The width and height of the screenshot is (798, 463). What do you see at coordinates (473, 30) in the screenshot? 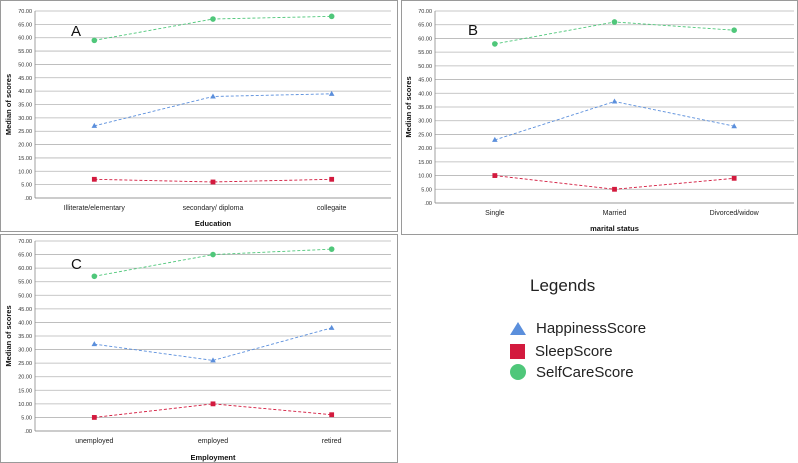
I see `panel-label: B` at bounding box center [473, 30].